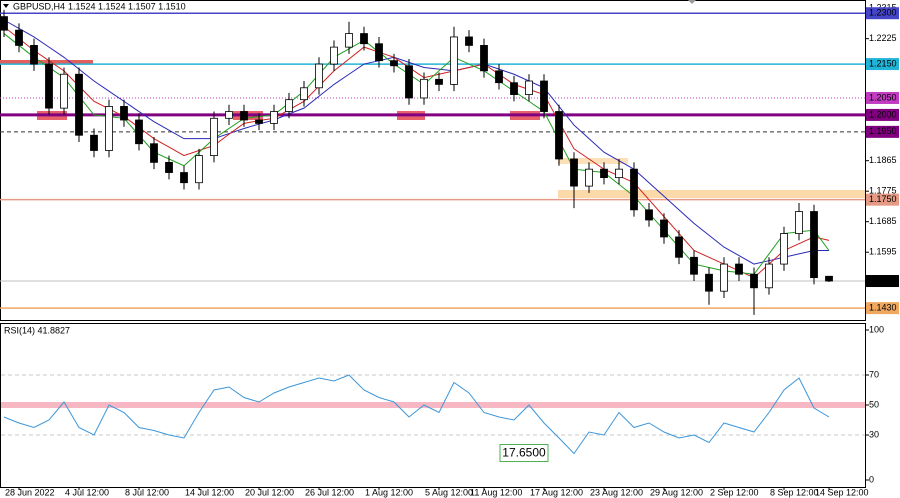 The width and height of the screenshot is (900, 498). I want to click on level-label: 1.2300, so click(883, 13).